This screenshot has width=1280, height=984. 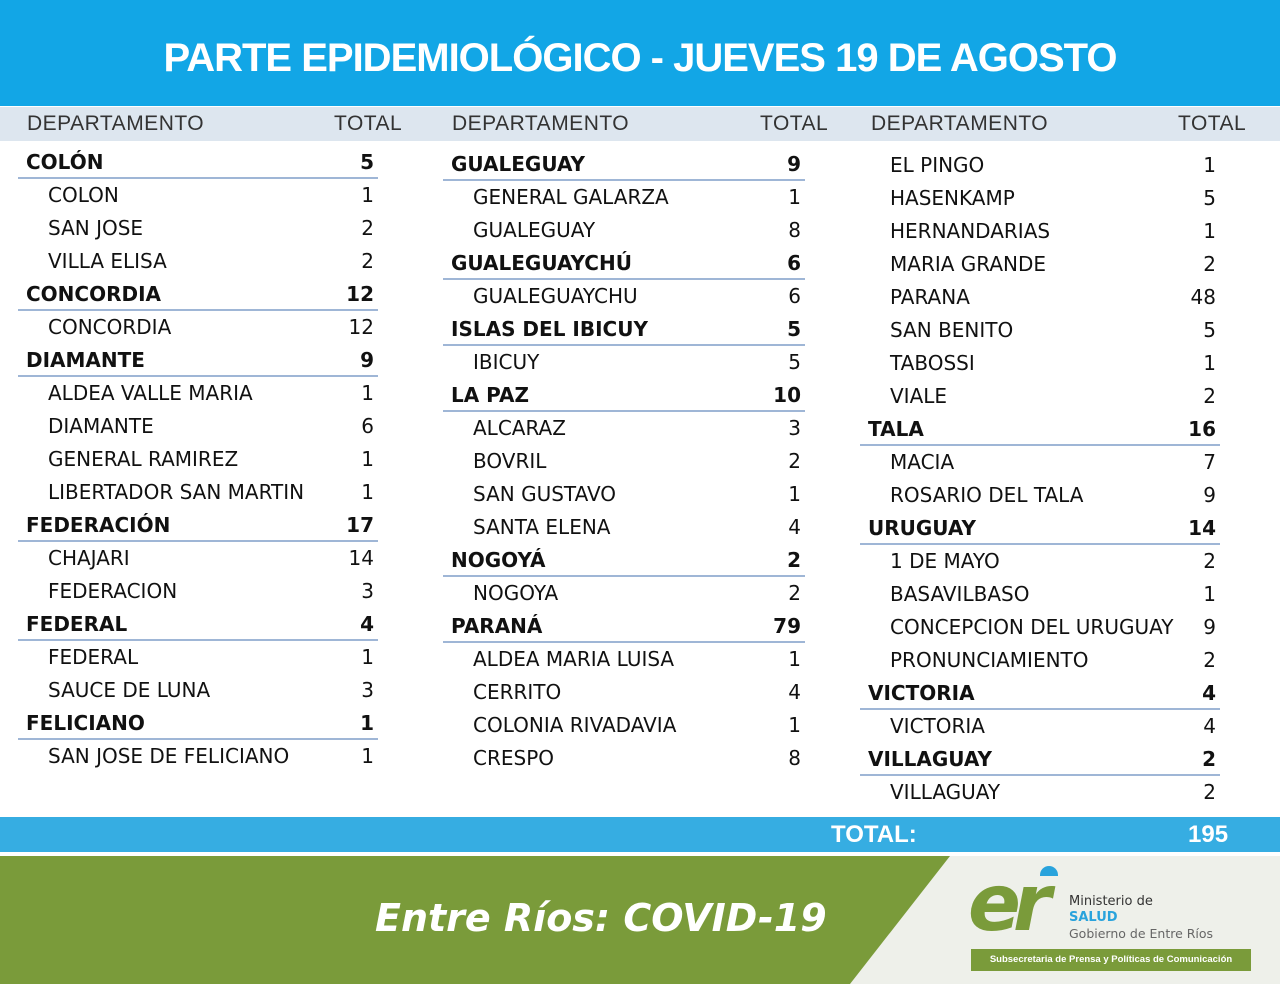 What do you see at coordinates (574, 659) in the screenshot?
I see `row-name: ALDEA MARIA LUISA` at bounding box center [574, 659].